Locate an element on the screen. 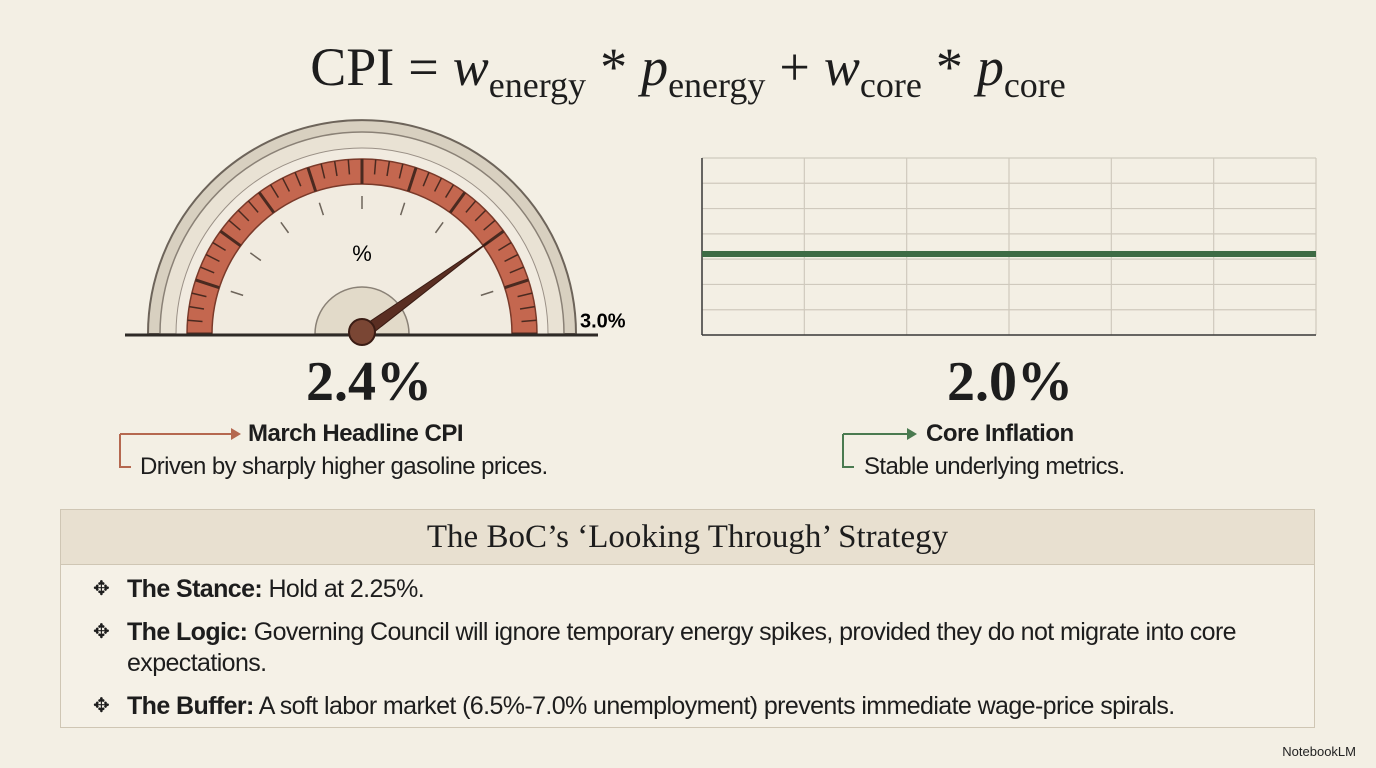  core-description: Stable underlying metrics. is located at coordinates (994, 466).